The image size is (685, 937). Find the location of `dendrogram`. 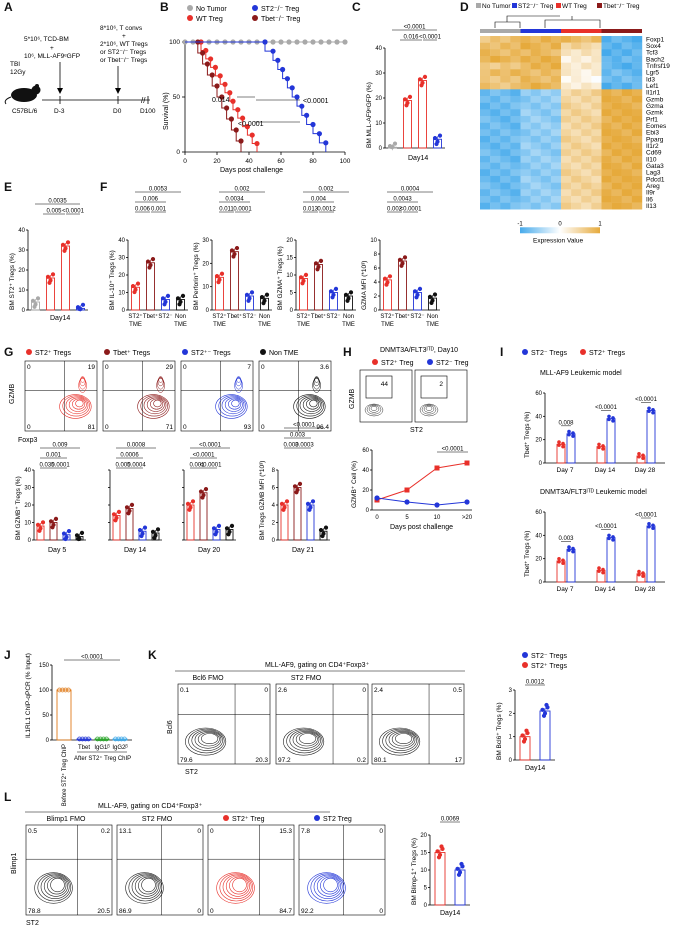

dendrogram is located at coordinates (547, 21).